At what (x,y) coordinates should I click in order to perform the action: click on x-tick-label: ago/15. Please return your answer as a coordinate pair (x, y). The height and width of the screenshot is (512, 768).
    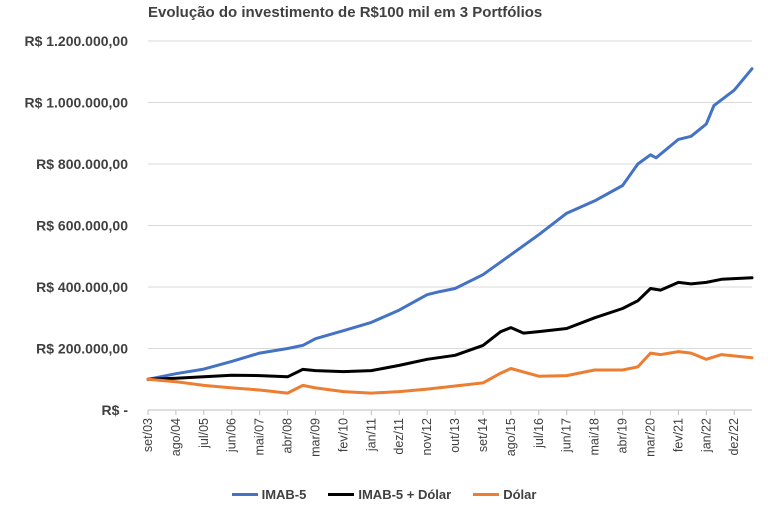
    Looking at the image, I should click on (511, 437).